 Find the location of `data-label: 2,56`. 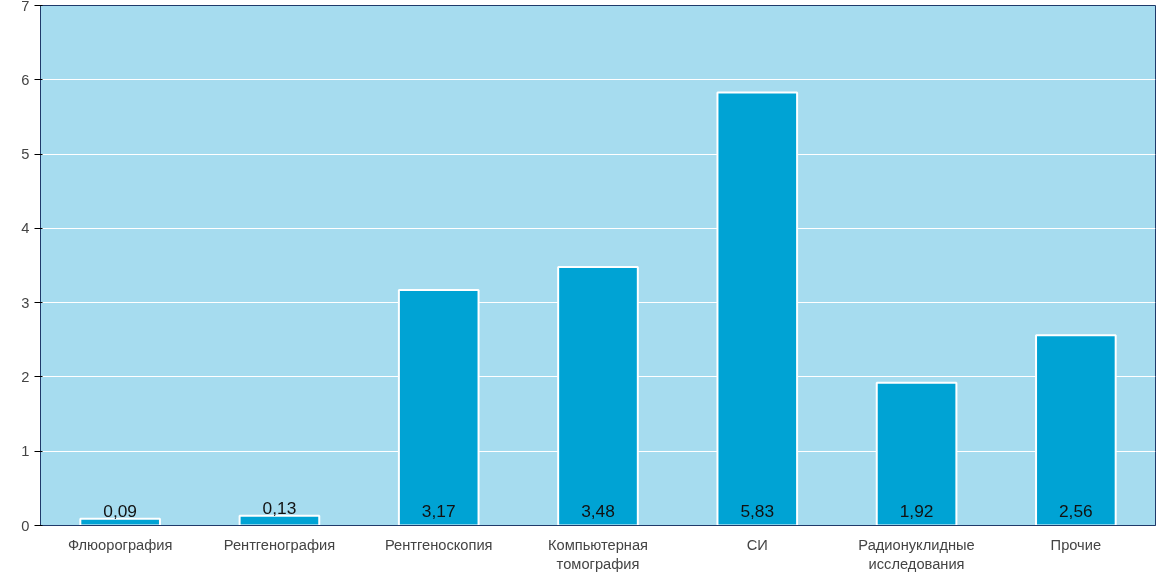

data-label: 2,56 is located at coordinates (1075, 510).